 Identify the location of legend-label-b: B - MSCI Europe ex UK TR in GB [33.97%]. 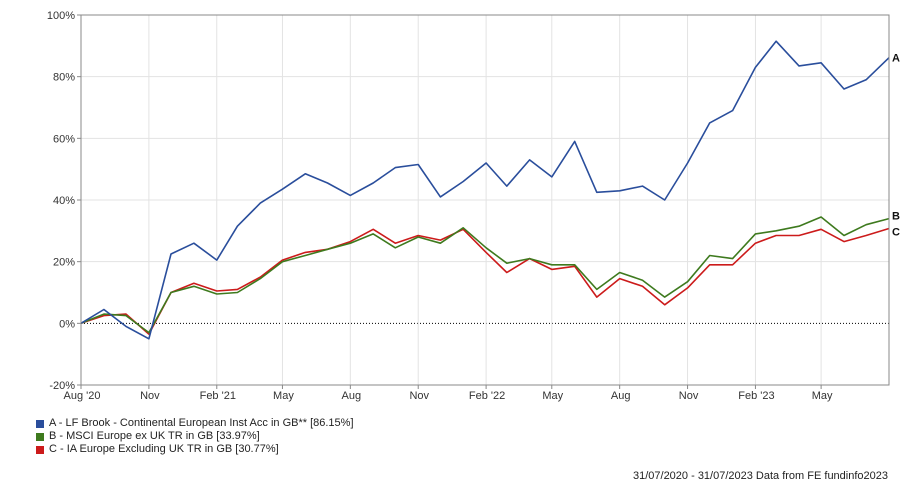
(154, 436).